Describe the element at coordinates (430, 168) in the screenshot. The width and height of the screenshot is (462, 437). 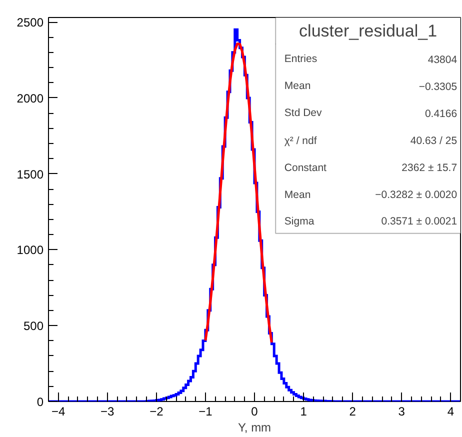
I see `annotation: 2362 ± 15.7` at that location.